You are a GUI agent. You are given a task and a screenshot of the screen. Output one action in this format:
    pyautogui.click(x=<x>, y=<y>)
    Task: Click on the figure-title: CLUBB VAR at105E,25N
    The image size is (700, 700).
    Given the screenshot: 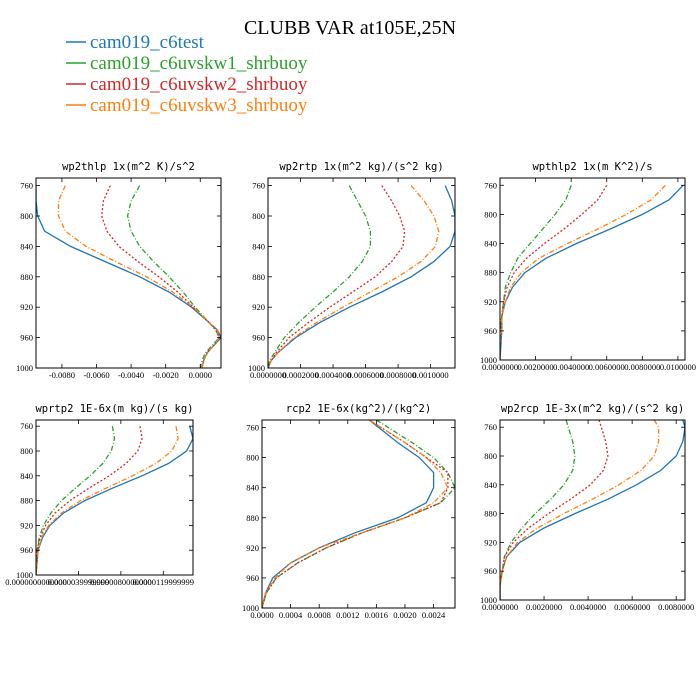 What is the action you would take?
    pyautogui.click(x=350, y=28)
    